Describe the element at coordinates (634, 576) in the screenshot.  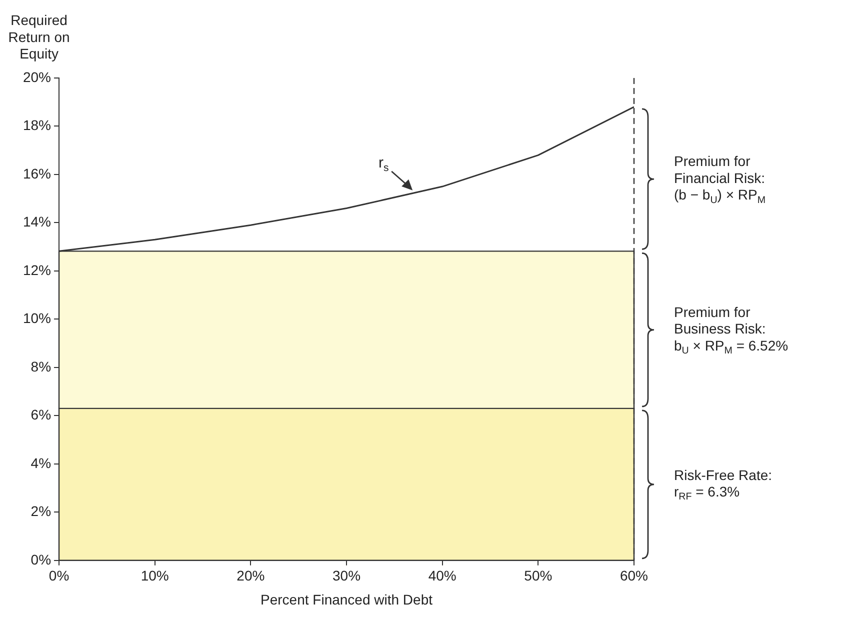
I see `x-tick-label: 60%` at that location.